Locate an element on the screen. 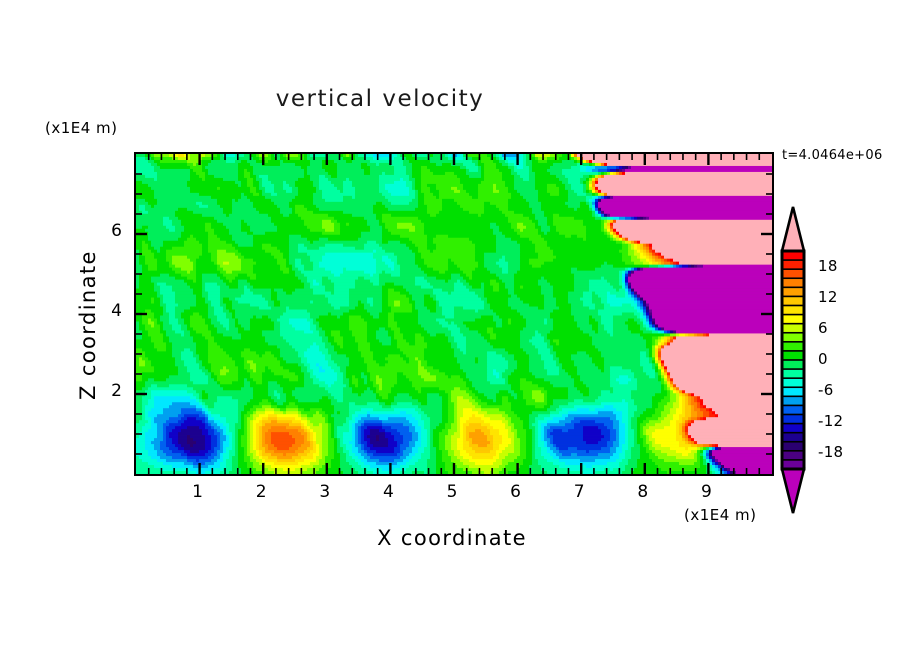 Image resolution: width=904 pixels, height=654 pixels. x-tick-label: 2 is located at coordinates (261, 492).